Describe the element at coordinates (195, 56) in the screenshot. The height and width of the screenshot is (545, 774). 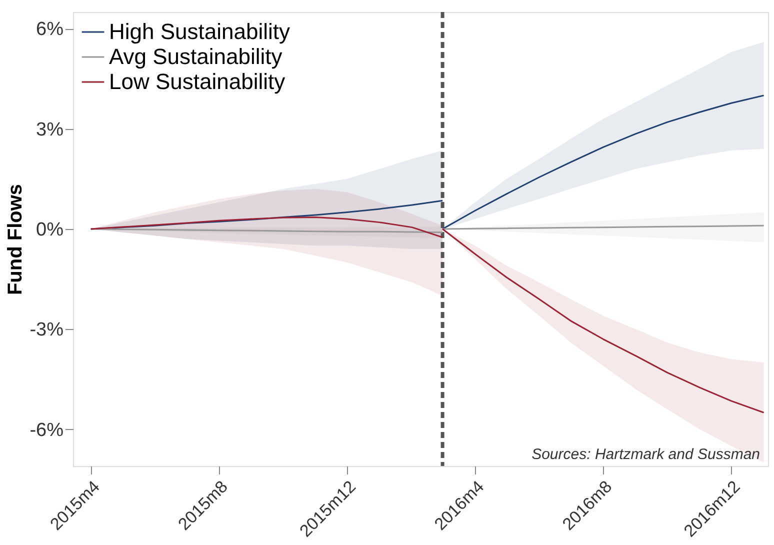
I see `legend-label: Avg Sustainability` at that location.